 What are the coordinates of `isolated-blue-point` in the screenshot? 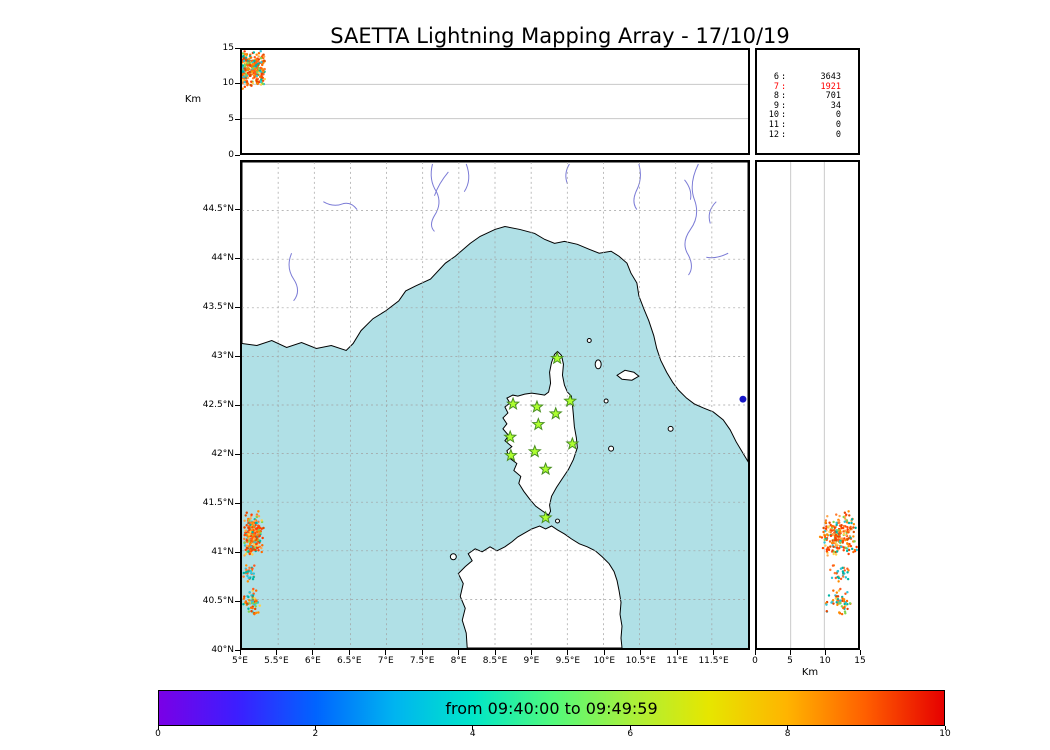 It's located at (743, 399).